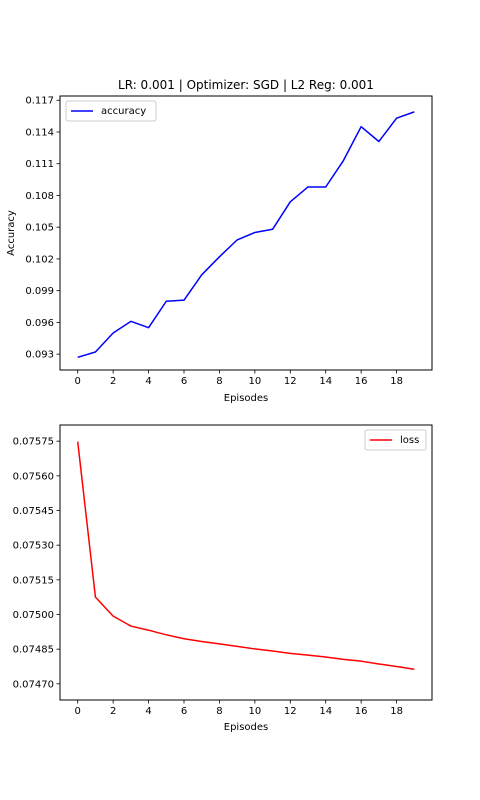 This screenshot has height=800, width=480. What do you see at coordinates (33, 546) in the screenshot?
I see `y-tick-label: 0.07530` at bounding box center [33, 546].